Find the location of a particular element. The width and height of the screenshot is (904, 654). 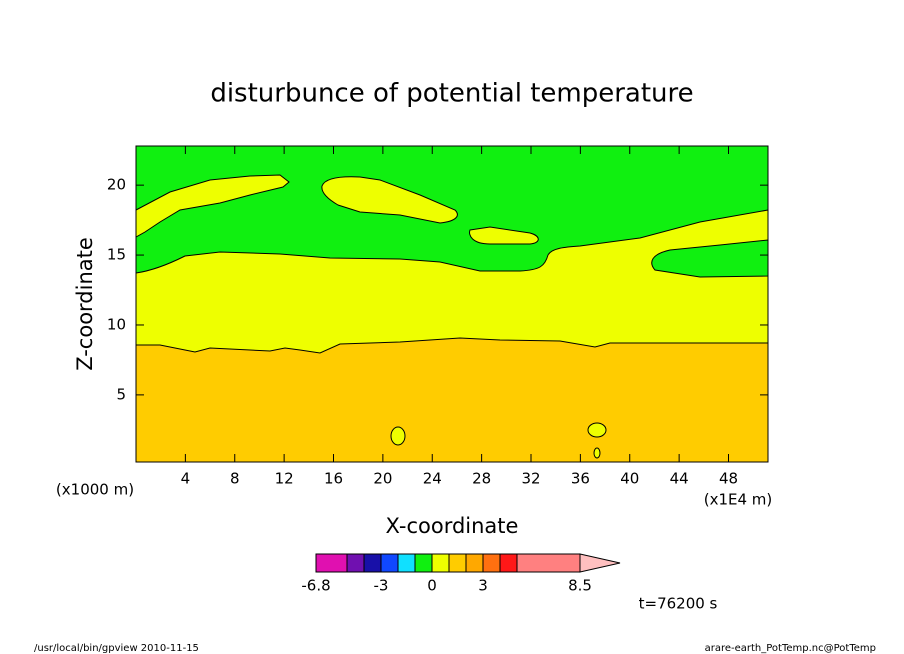

footer-right: arare-earth_PotTemp.nc@PotTemp is located at coordinates (790, 648).